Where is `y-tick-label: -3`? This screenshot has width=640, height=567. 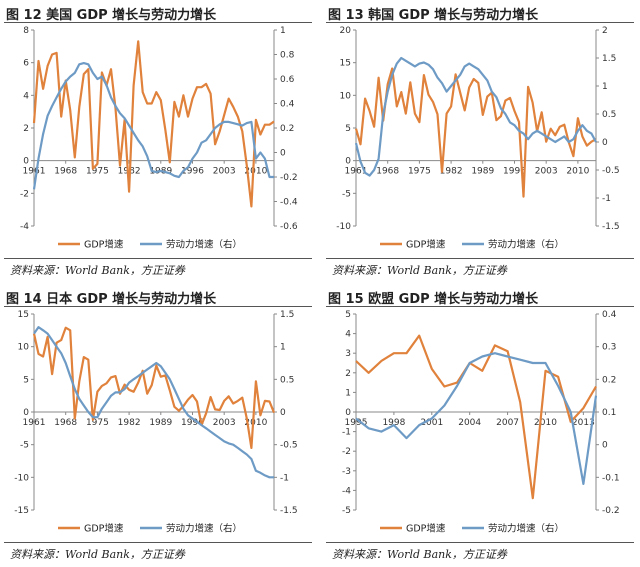
y-tick-label: -3 is located at coordinates (346, 472).